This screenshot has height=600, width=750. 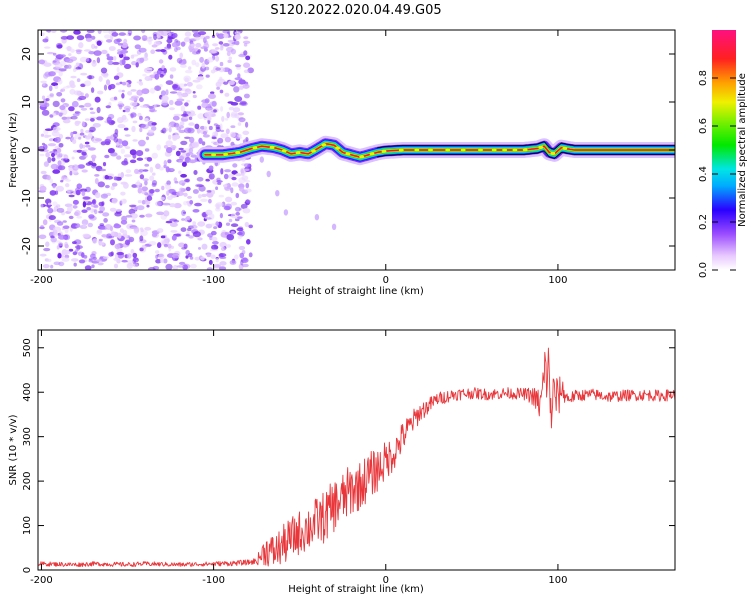 I want to click on snr-y-tick-label: 500, so click(x=27, y=347).